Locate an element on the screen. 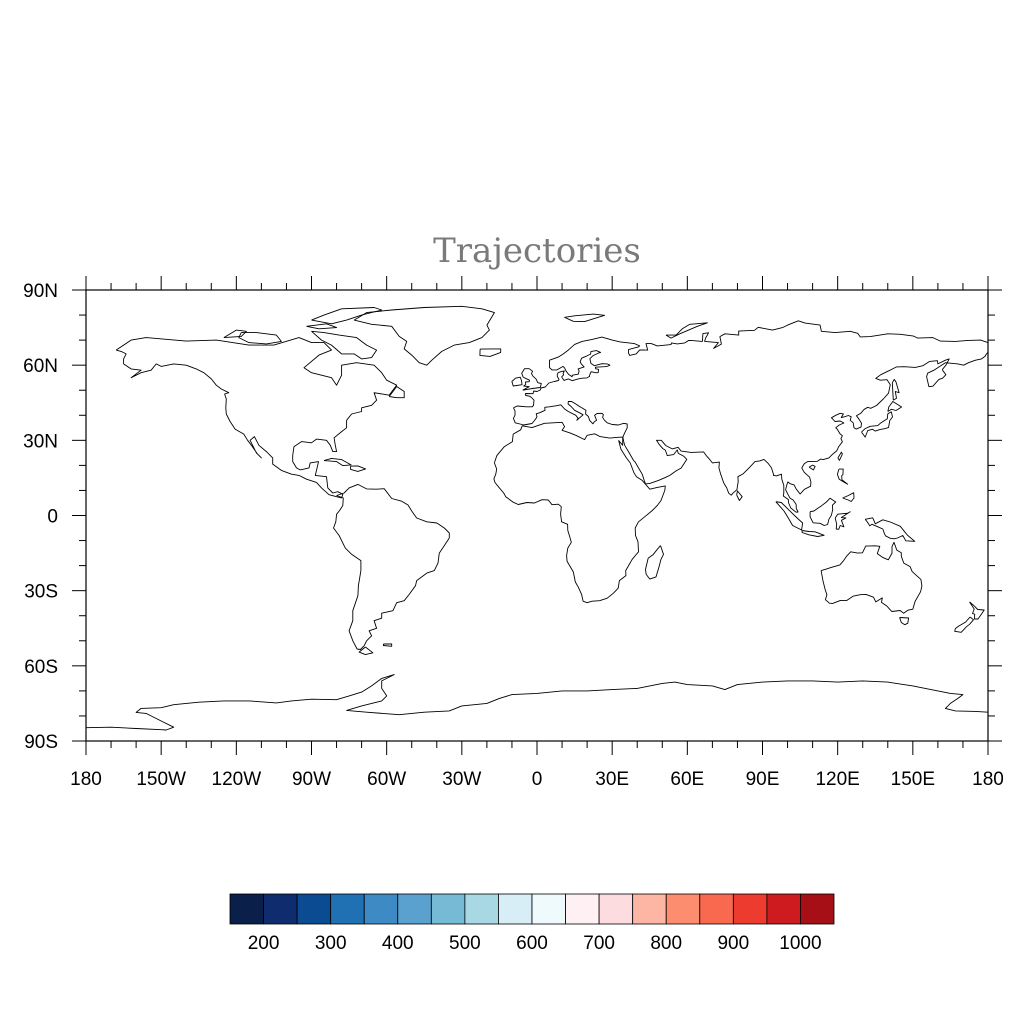 The image size is (1024, 1024). colorbar-label: 200 is located at coordinates (264, 943).